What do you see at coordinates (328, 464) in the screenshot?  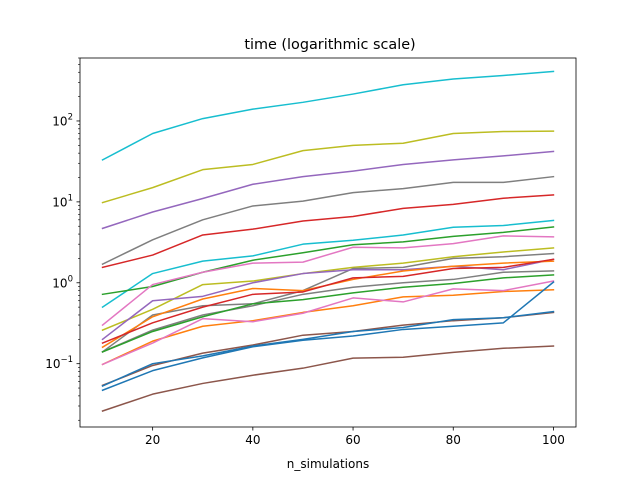 I see `x-axis-label: n_simulations` at bounding box center [328, 464].